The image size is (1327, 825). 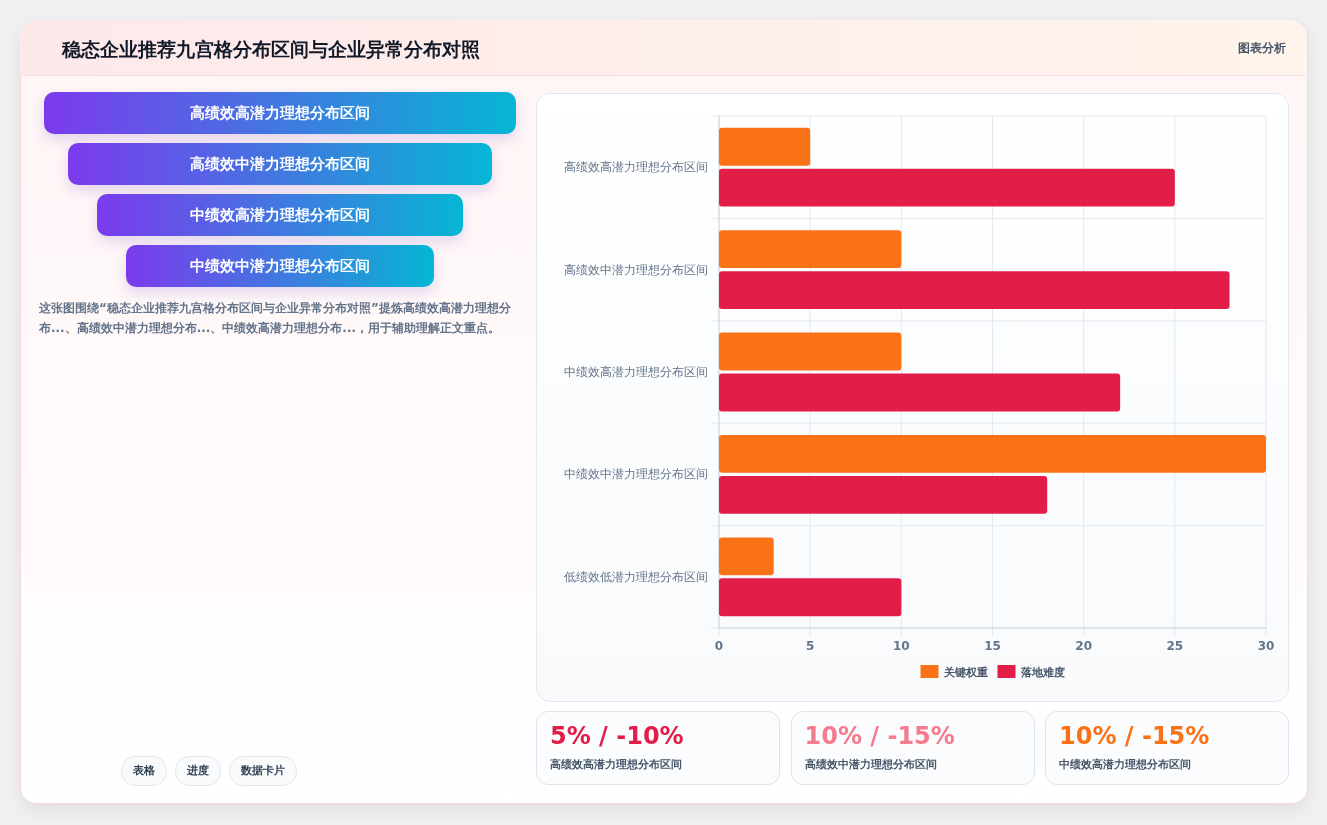 I want to click on text: 这张图围绕“稳态企业推荐九宫格分布区间与企业异常分布对照”提炼高绩效高潜力理想分布...、高绩效中潜力理想分布...、中绩效高潜力理想分布...，用于辅助理解正文重点。, so click(x=275, y=318).